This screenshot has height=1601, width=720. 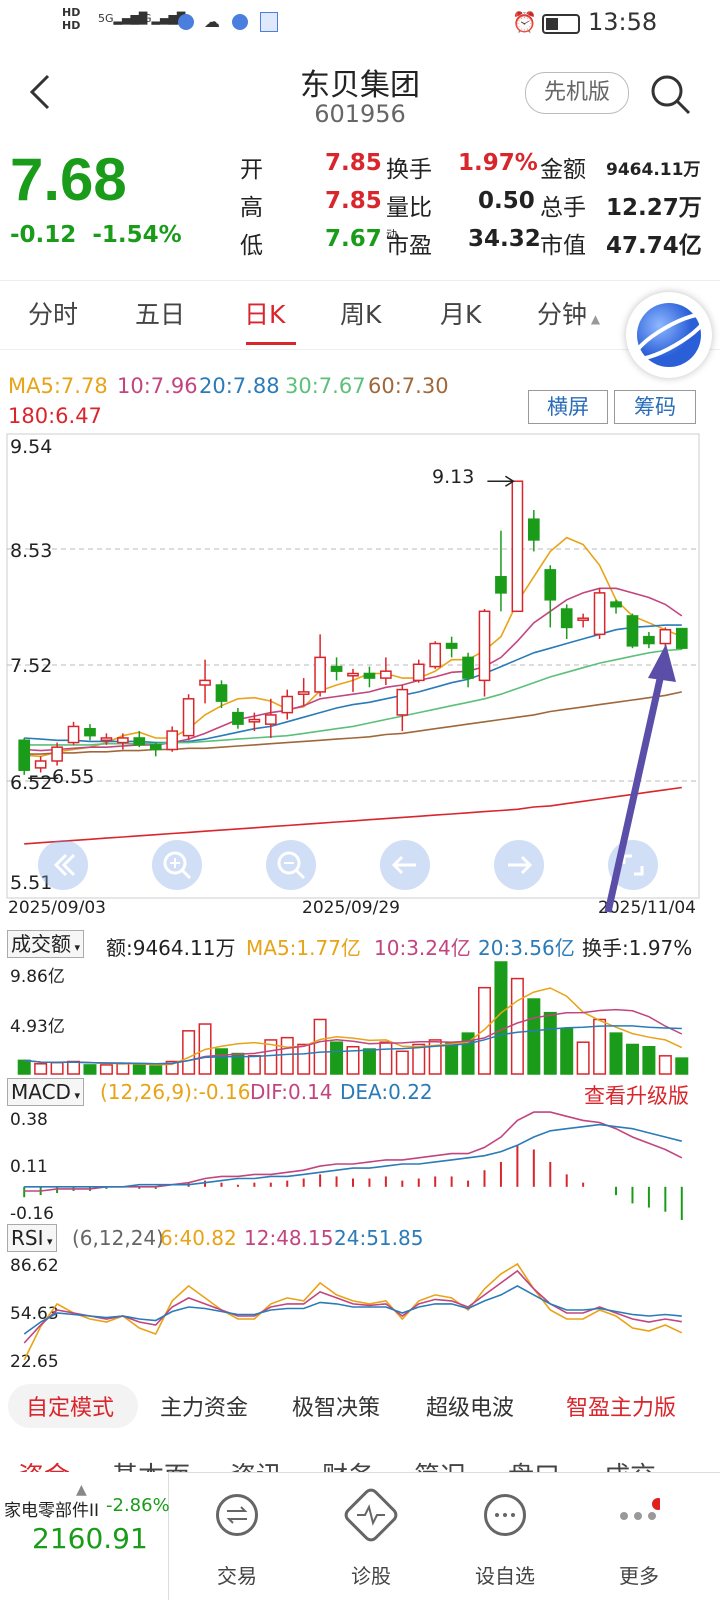 What do you see at coordinates (75, 1095) in the screenshot?
I see `chevron-down-icon: ▾` at bounding box center [75, 1095].